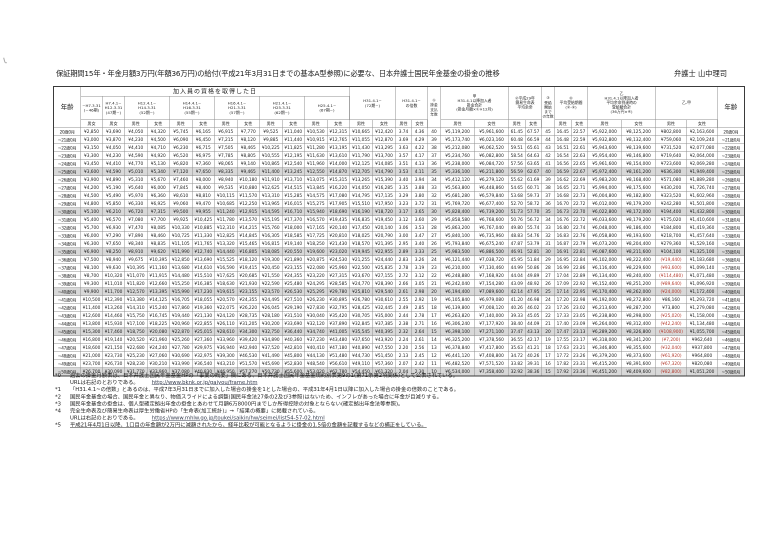 This screenshot has height=539, width=768. What do you see at coordinates (248, 139) in the screenshot?
I see `value-cell: ¥8,120` at bounding box center [248, 139].